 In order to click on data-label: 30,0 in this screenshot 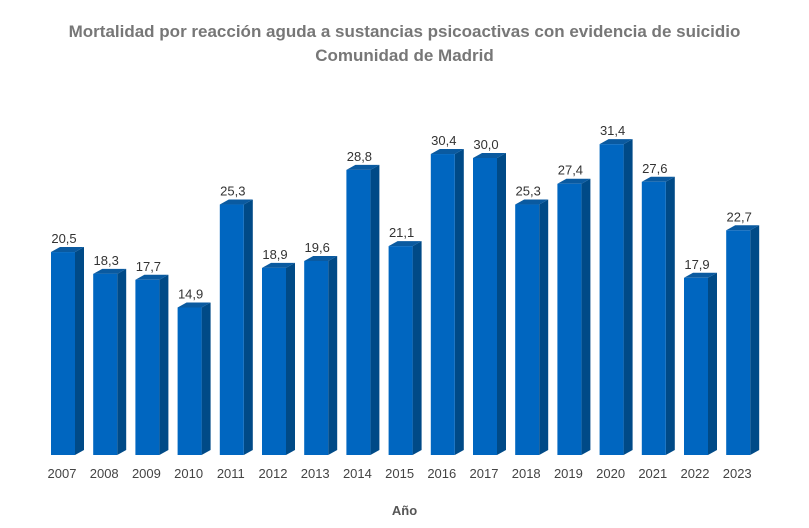, I will do `click(485, 144)`.